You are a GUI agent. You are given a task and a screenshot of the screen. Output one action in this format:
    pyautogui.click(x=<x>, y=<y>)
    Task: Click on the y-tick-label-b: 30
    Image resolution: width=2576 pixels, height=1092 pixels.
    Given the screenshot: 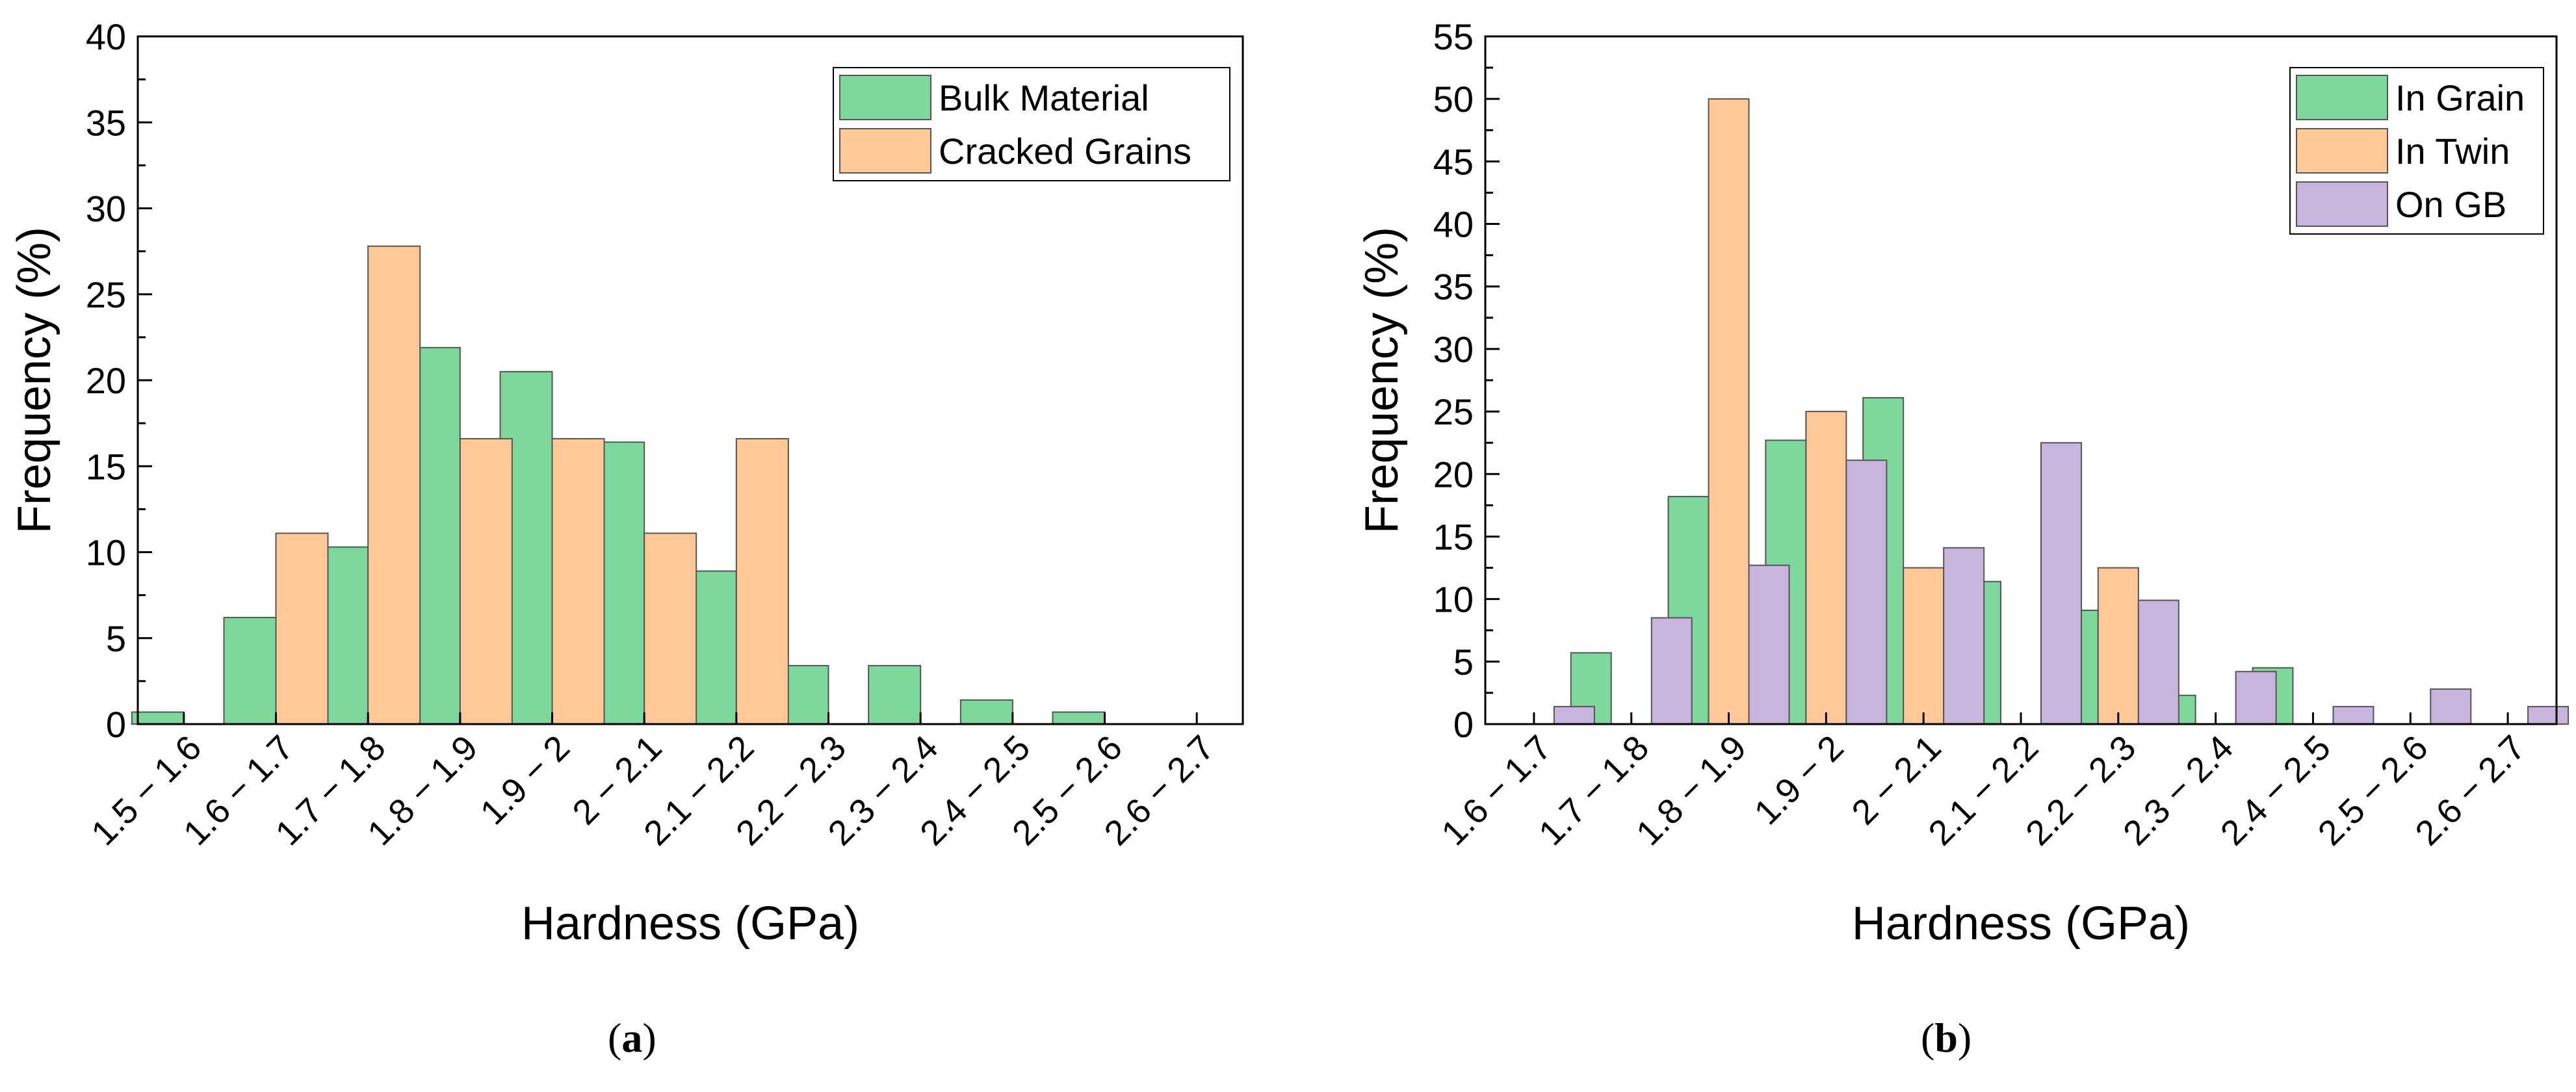 What is the action you would take?
    pyautogui.click(x=1453, y=350)
    